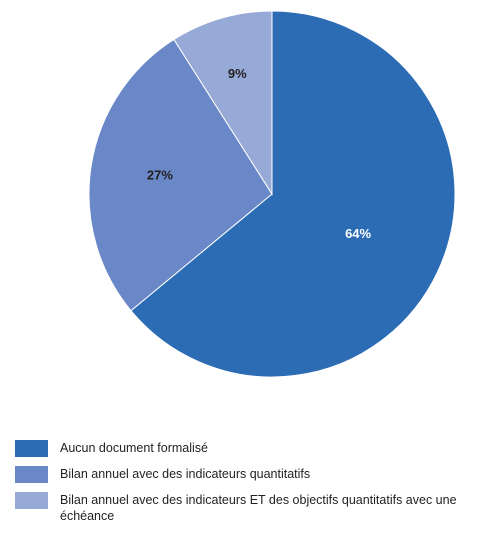  What do you see at coordinates (134, 448) in the screenshot?
I see `legend-label: Aucun document formalisé` at bounding box center [134, 448].